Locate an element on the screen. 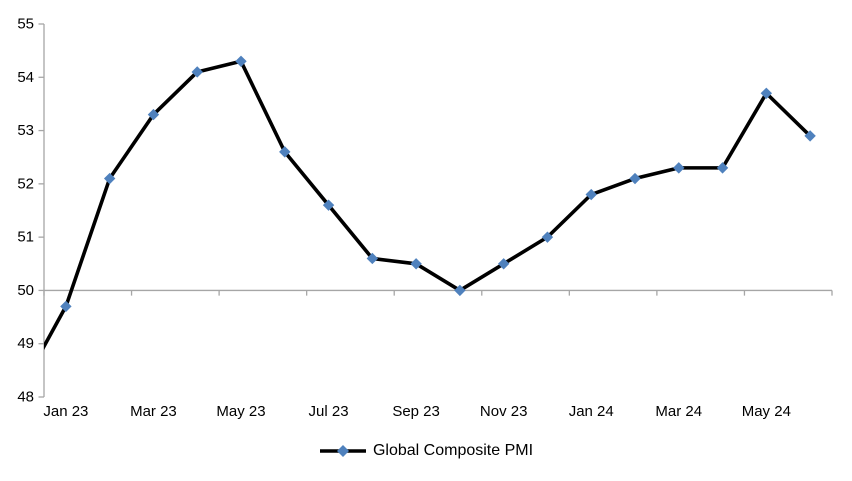 This screenshot has width=852, height=481. chart-legend: Global Composite PMI is located at coordinates (426, 451).